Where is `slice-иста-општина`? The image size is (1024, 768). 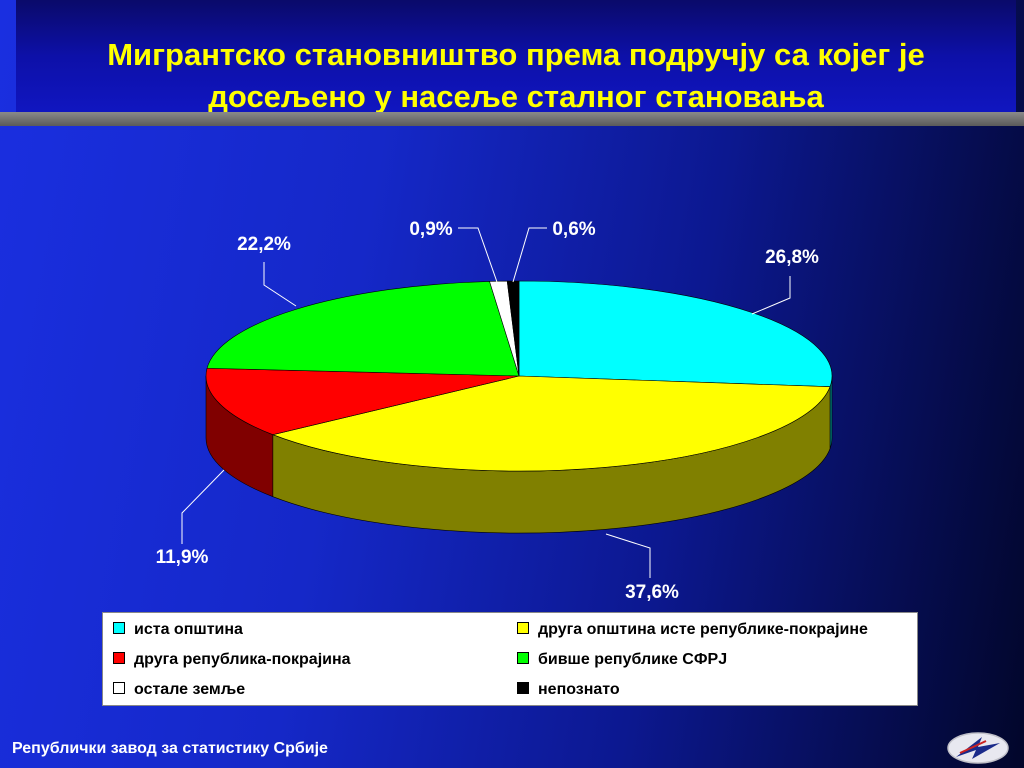
slice-иста-општина is located at coordinates (675, 334).